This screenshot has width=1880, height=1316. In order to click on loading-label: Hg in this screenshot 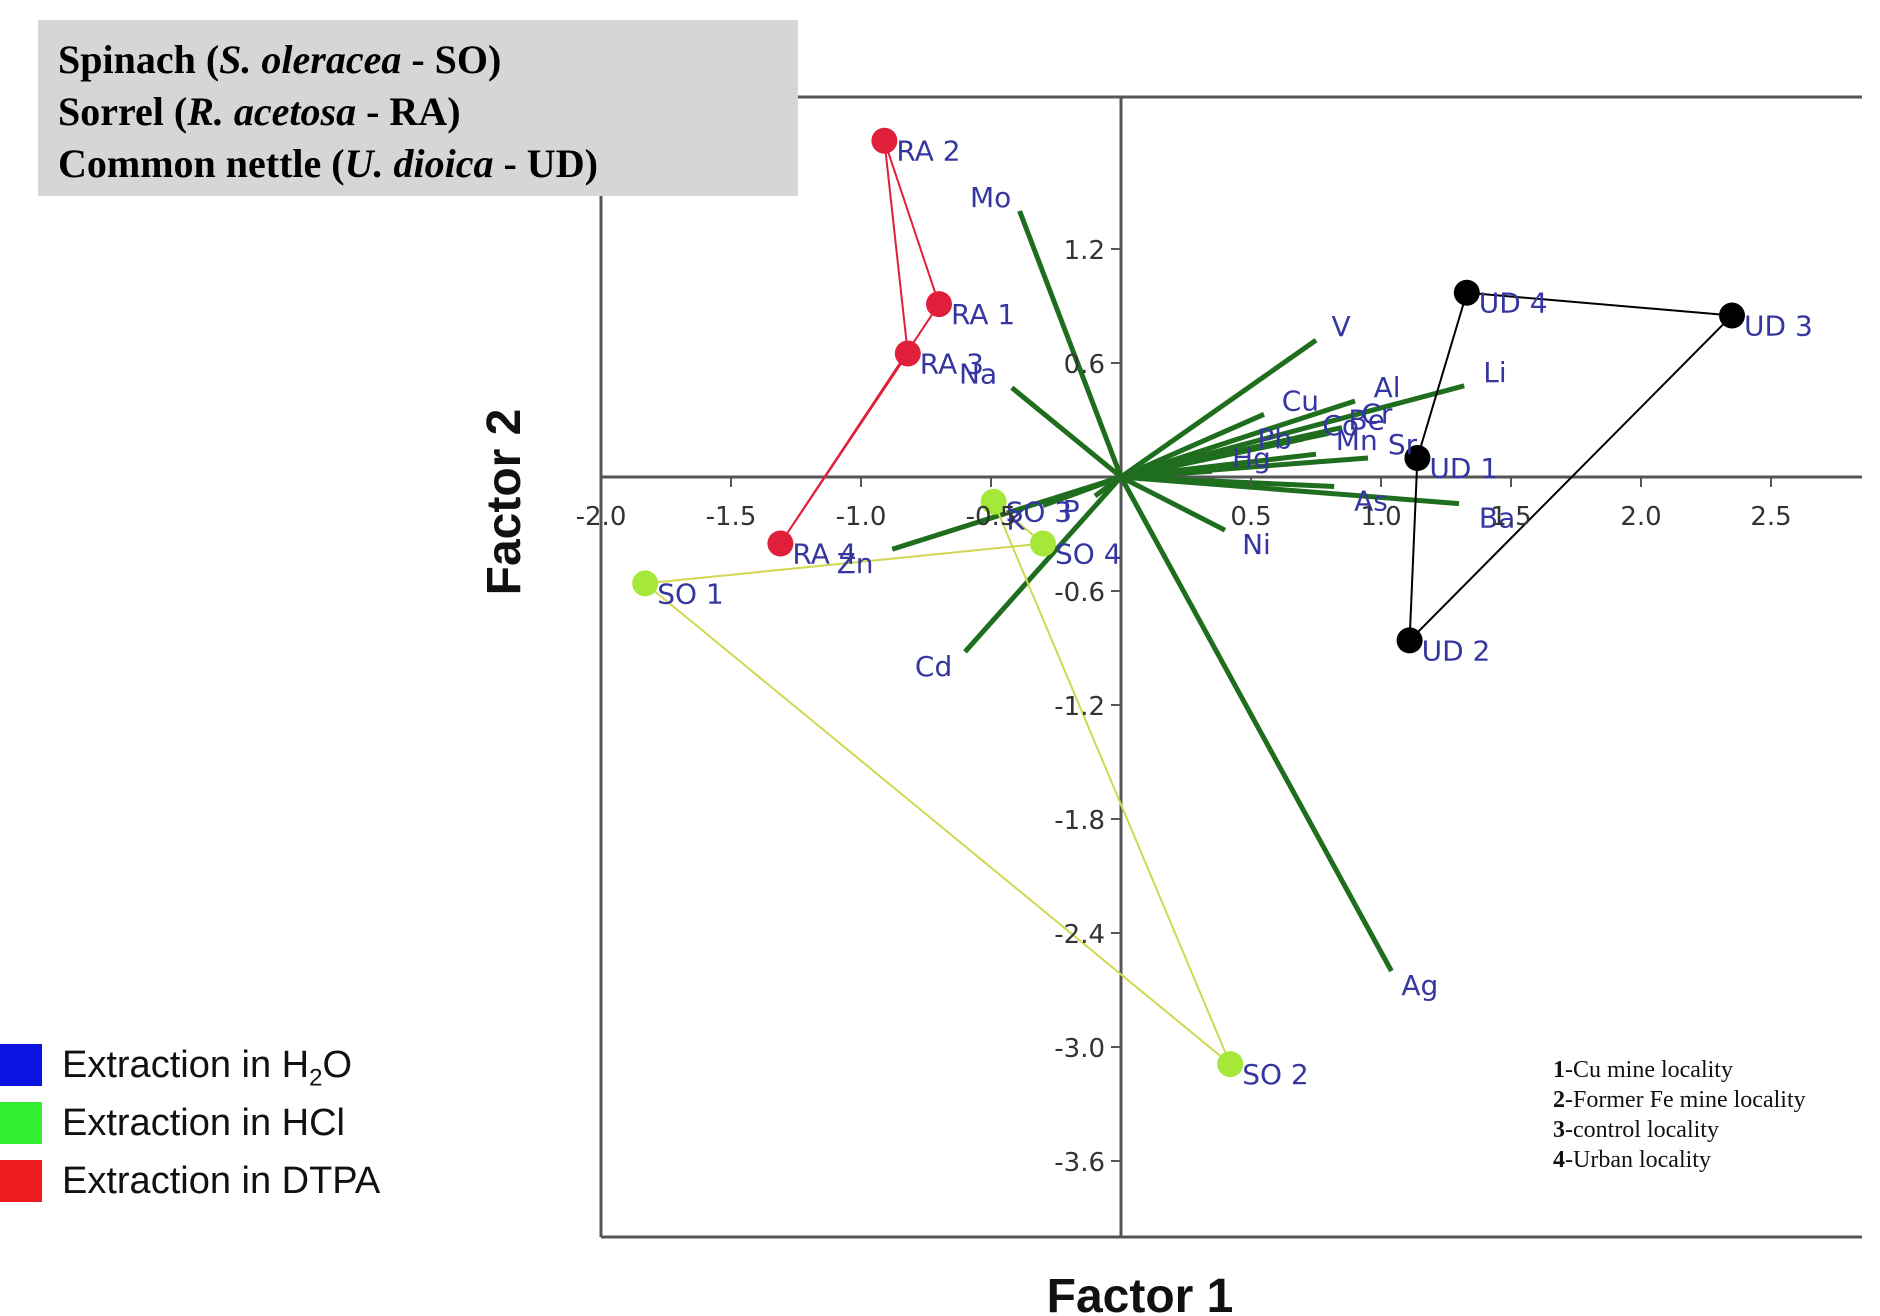, I will do `click(1251, 457)`.